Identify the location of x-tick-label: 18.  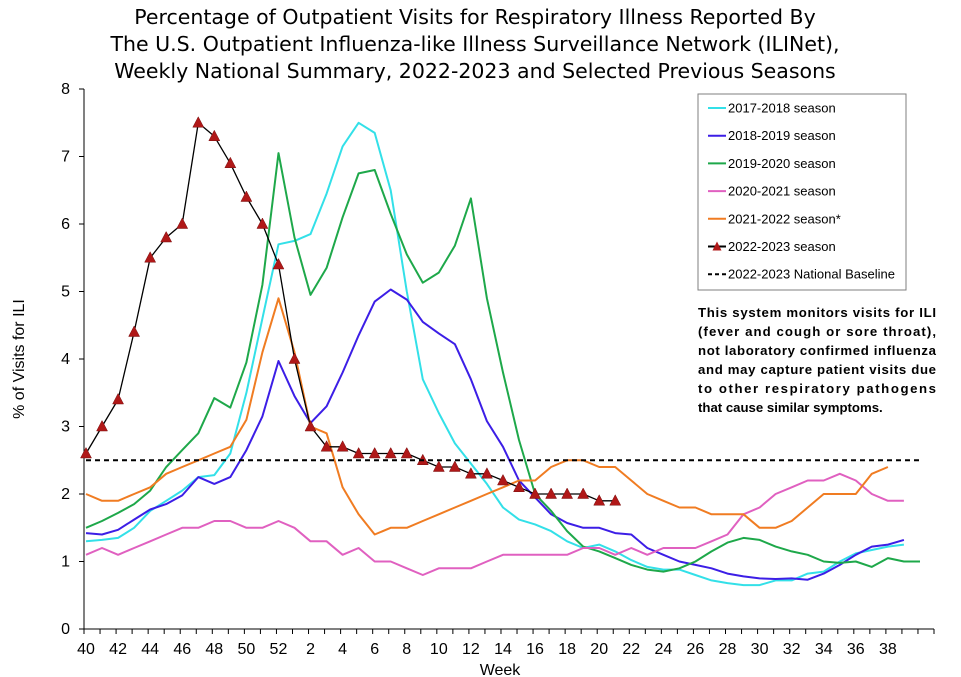
(567, 649).